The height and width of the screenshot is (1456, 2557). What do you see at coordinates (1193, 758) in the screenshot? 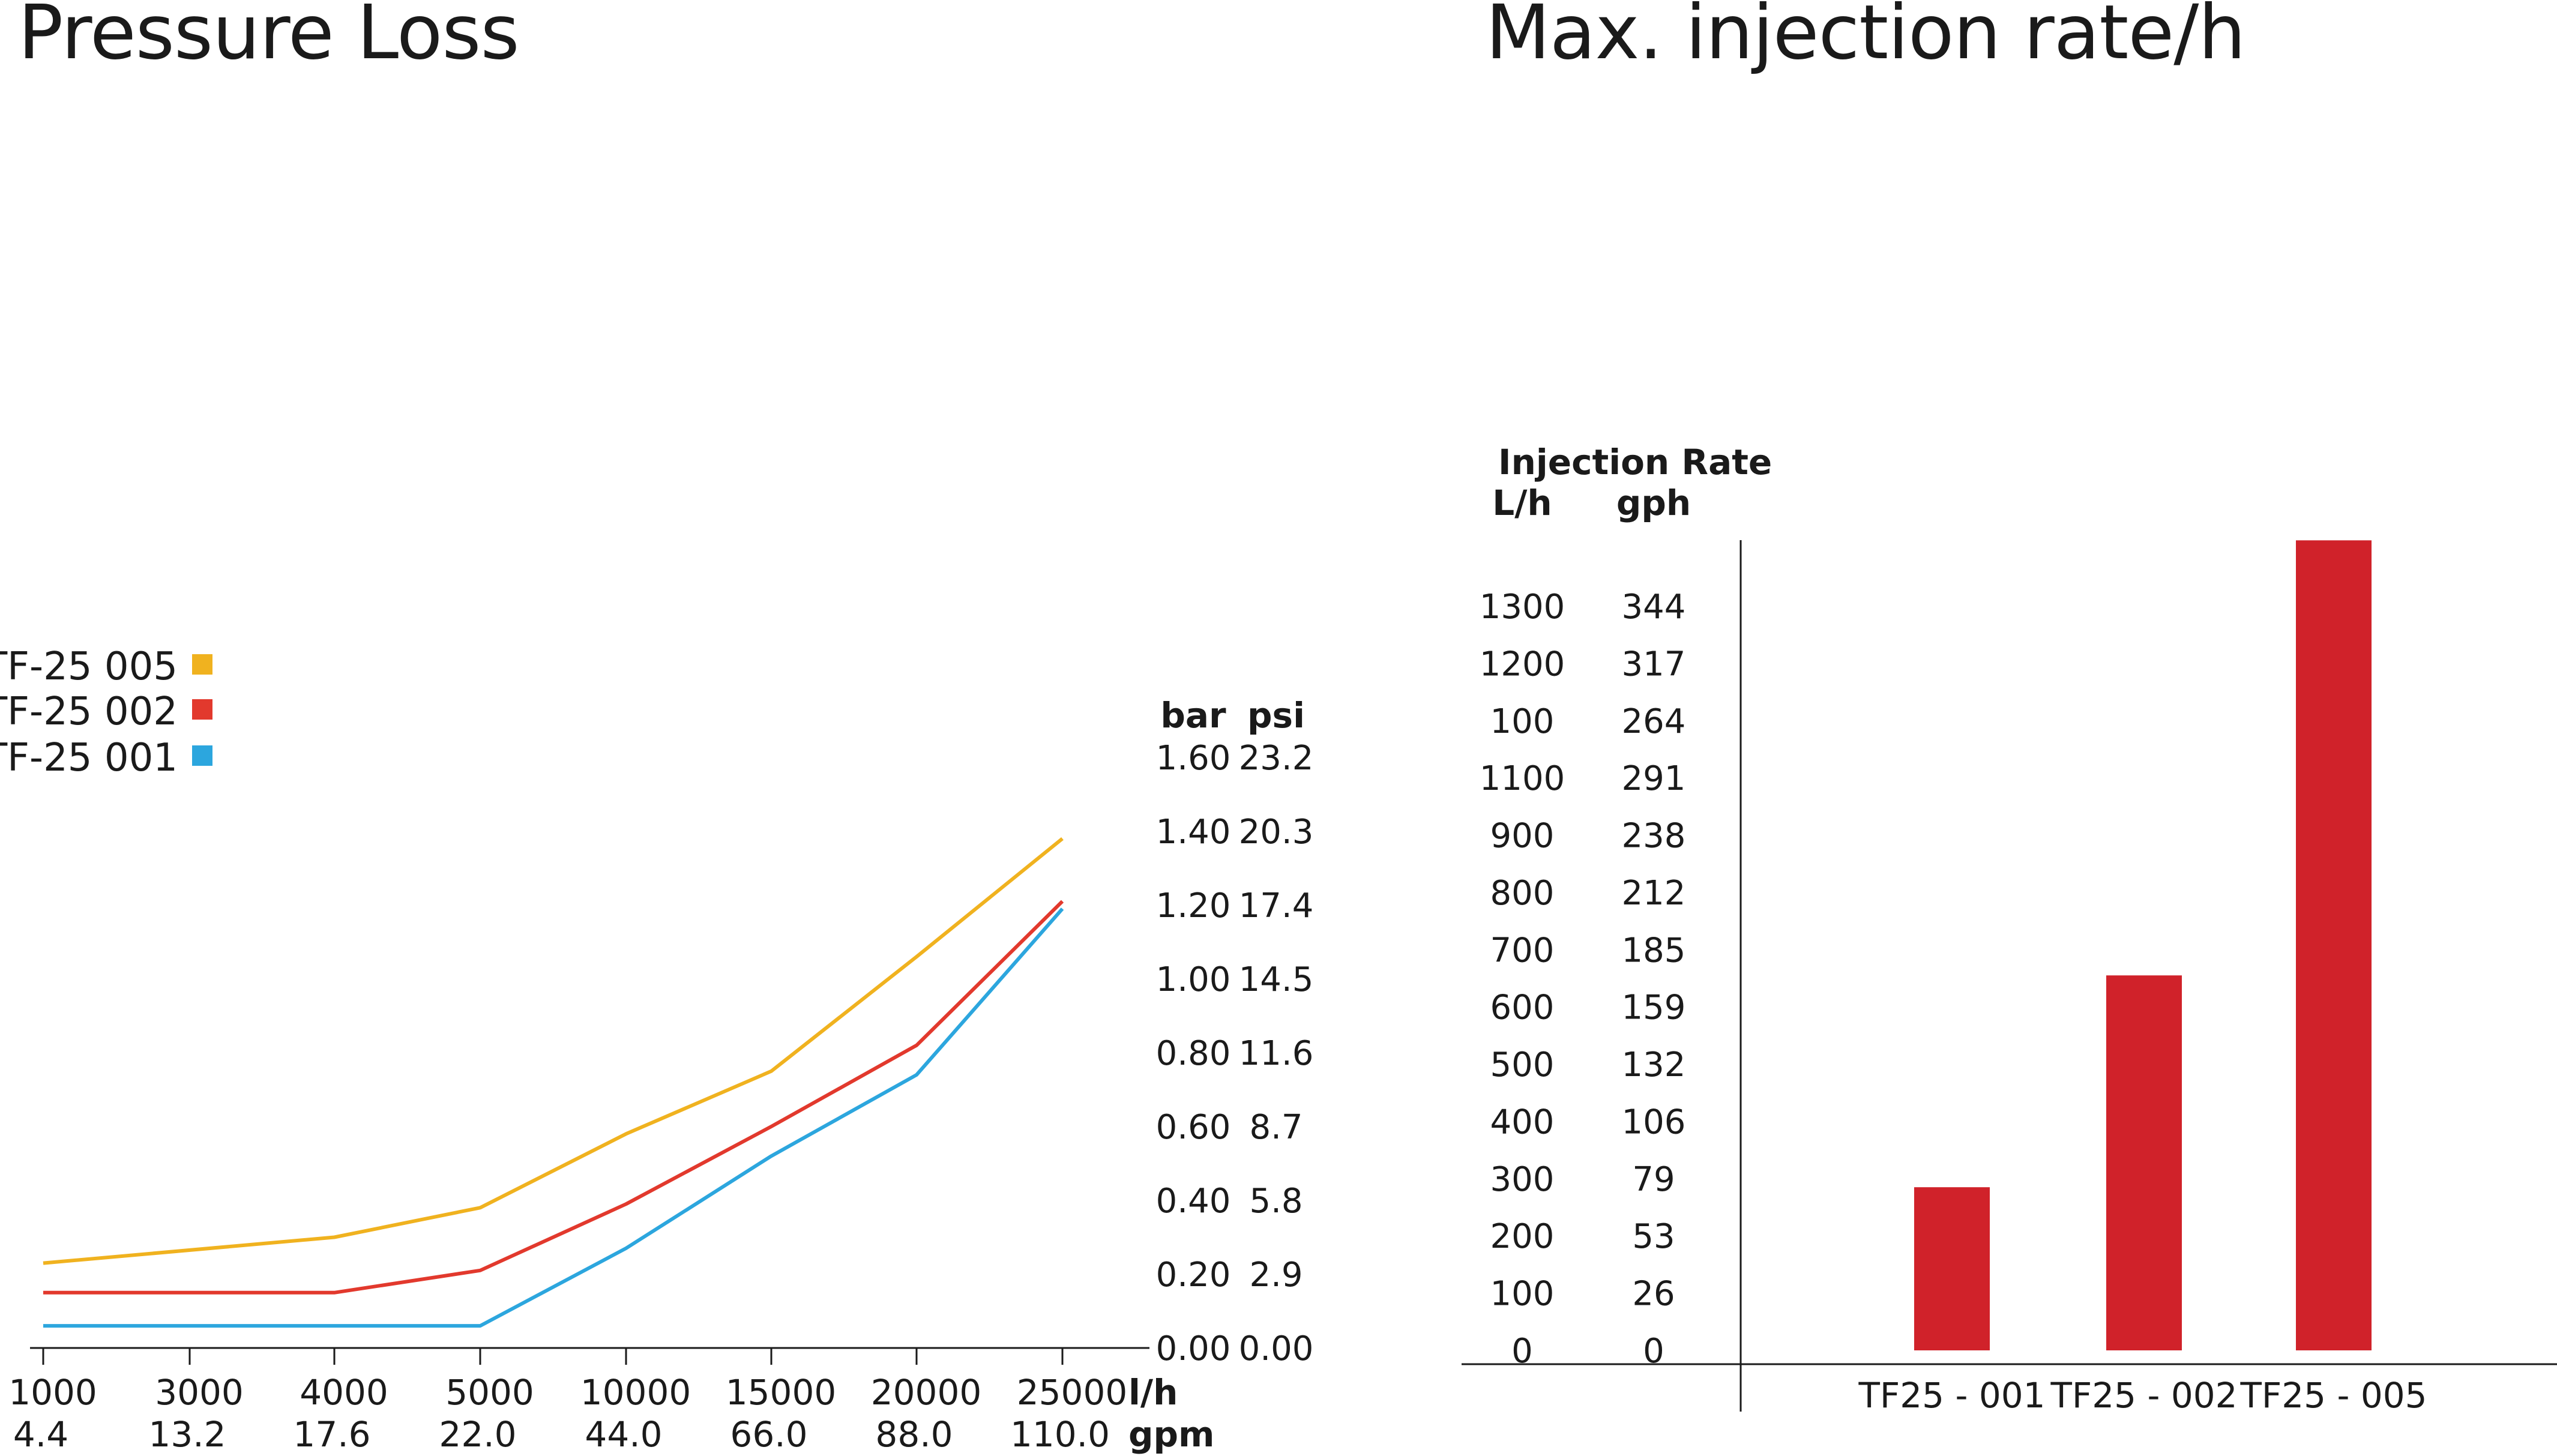
I see `y-tick-label-bar: 1.60` at bounding box center [1193, 758].